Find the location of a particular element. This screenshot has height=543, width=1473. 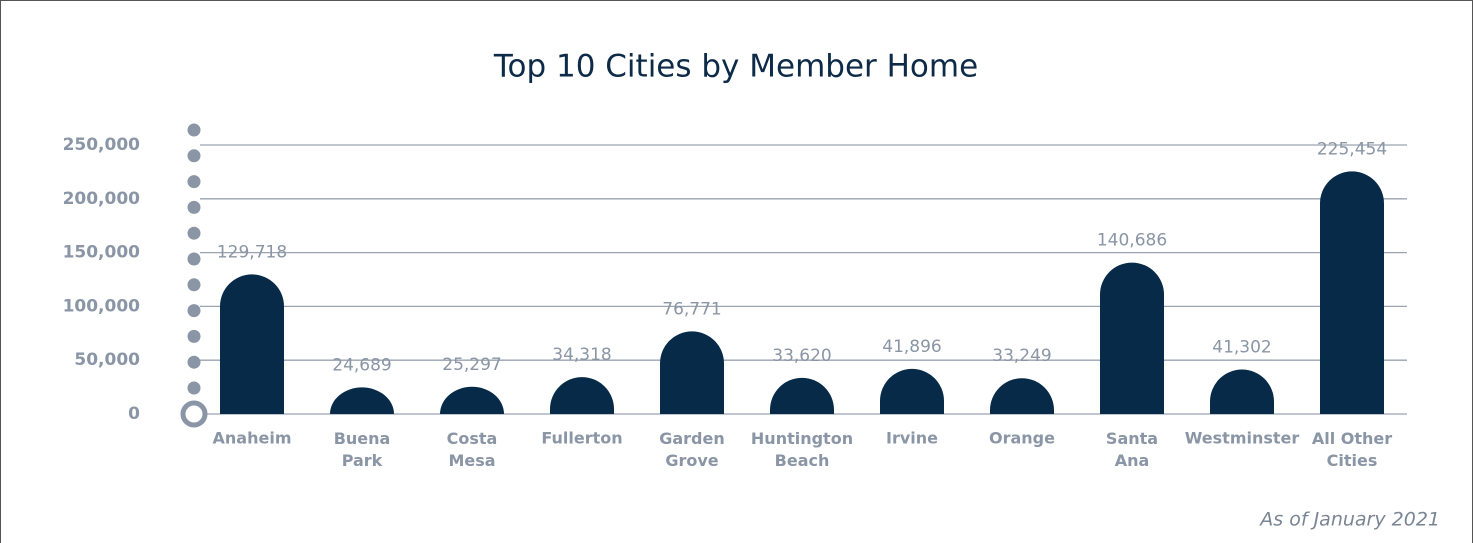

x-tick-label: Westminster is located at coordinates (1242, 438).